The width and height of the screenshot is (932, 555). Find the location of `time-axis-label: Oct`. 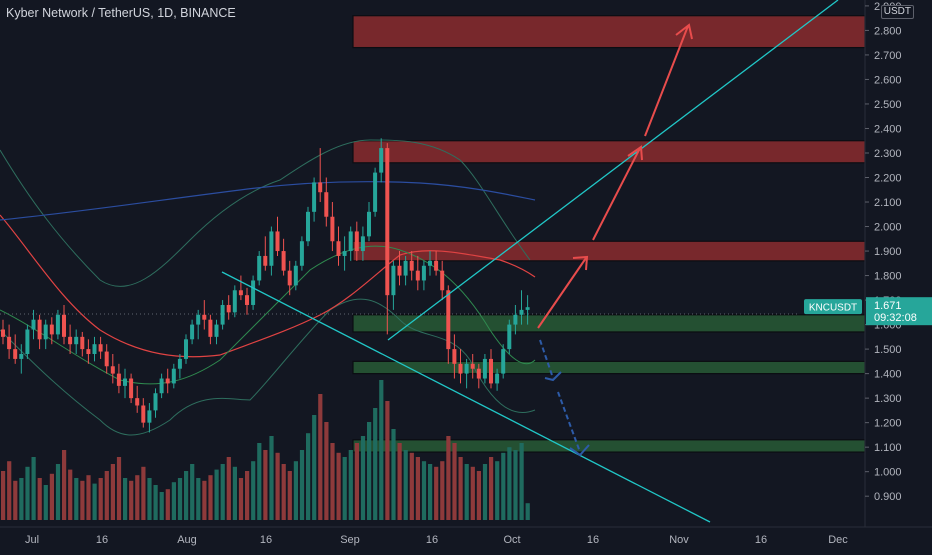

time-axis-label: Oct is located at coordinates (511, 540).